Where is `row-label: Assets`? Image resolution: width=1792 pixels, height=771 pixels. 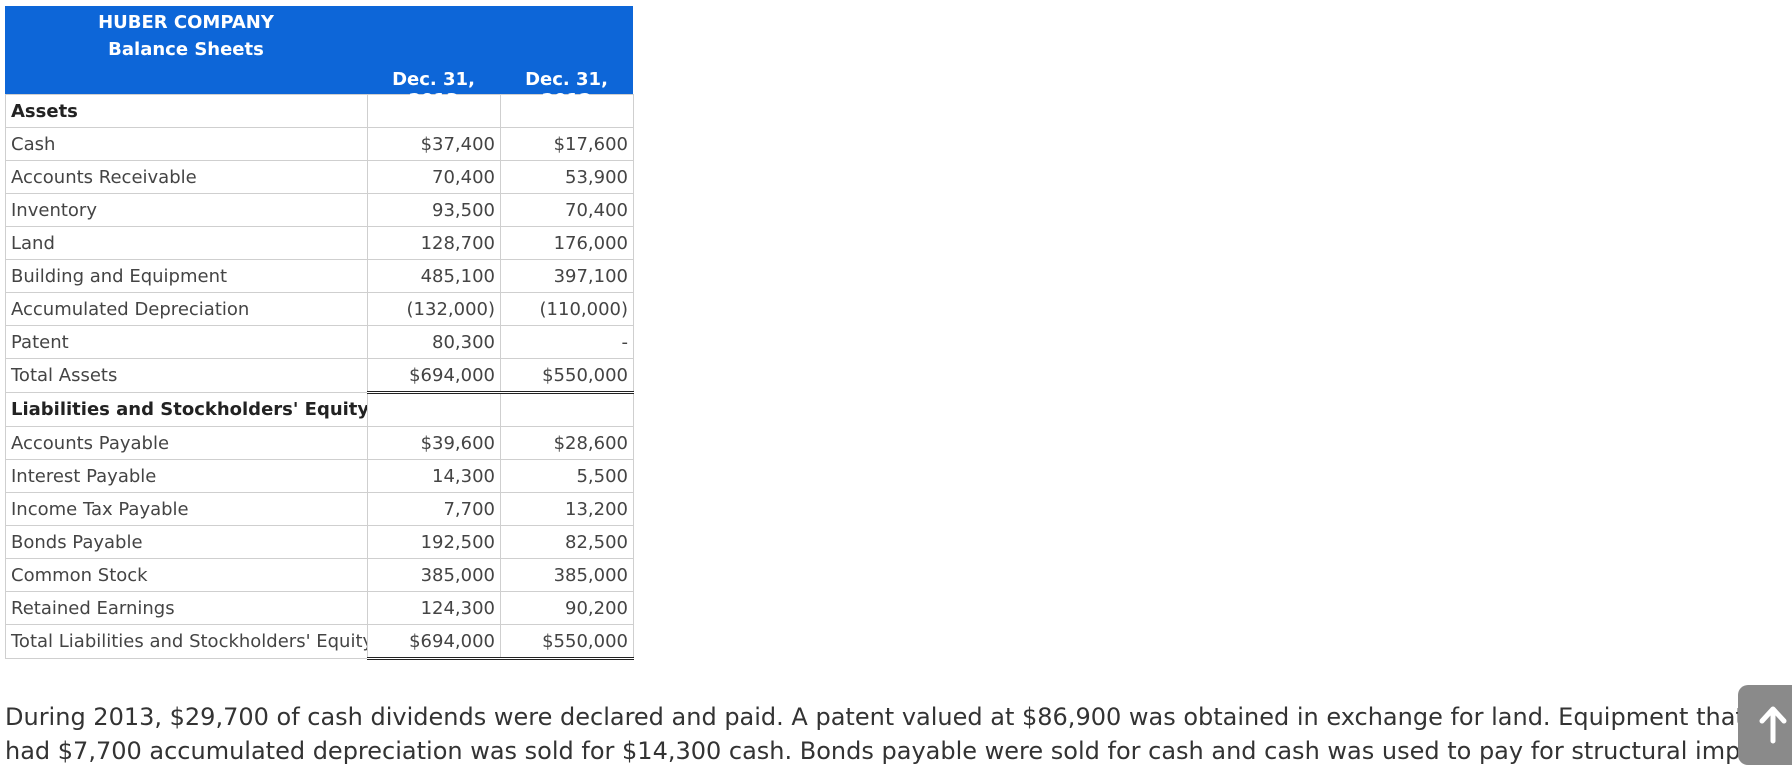
row-label: Assets is located at coordinates (186, 111).